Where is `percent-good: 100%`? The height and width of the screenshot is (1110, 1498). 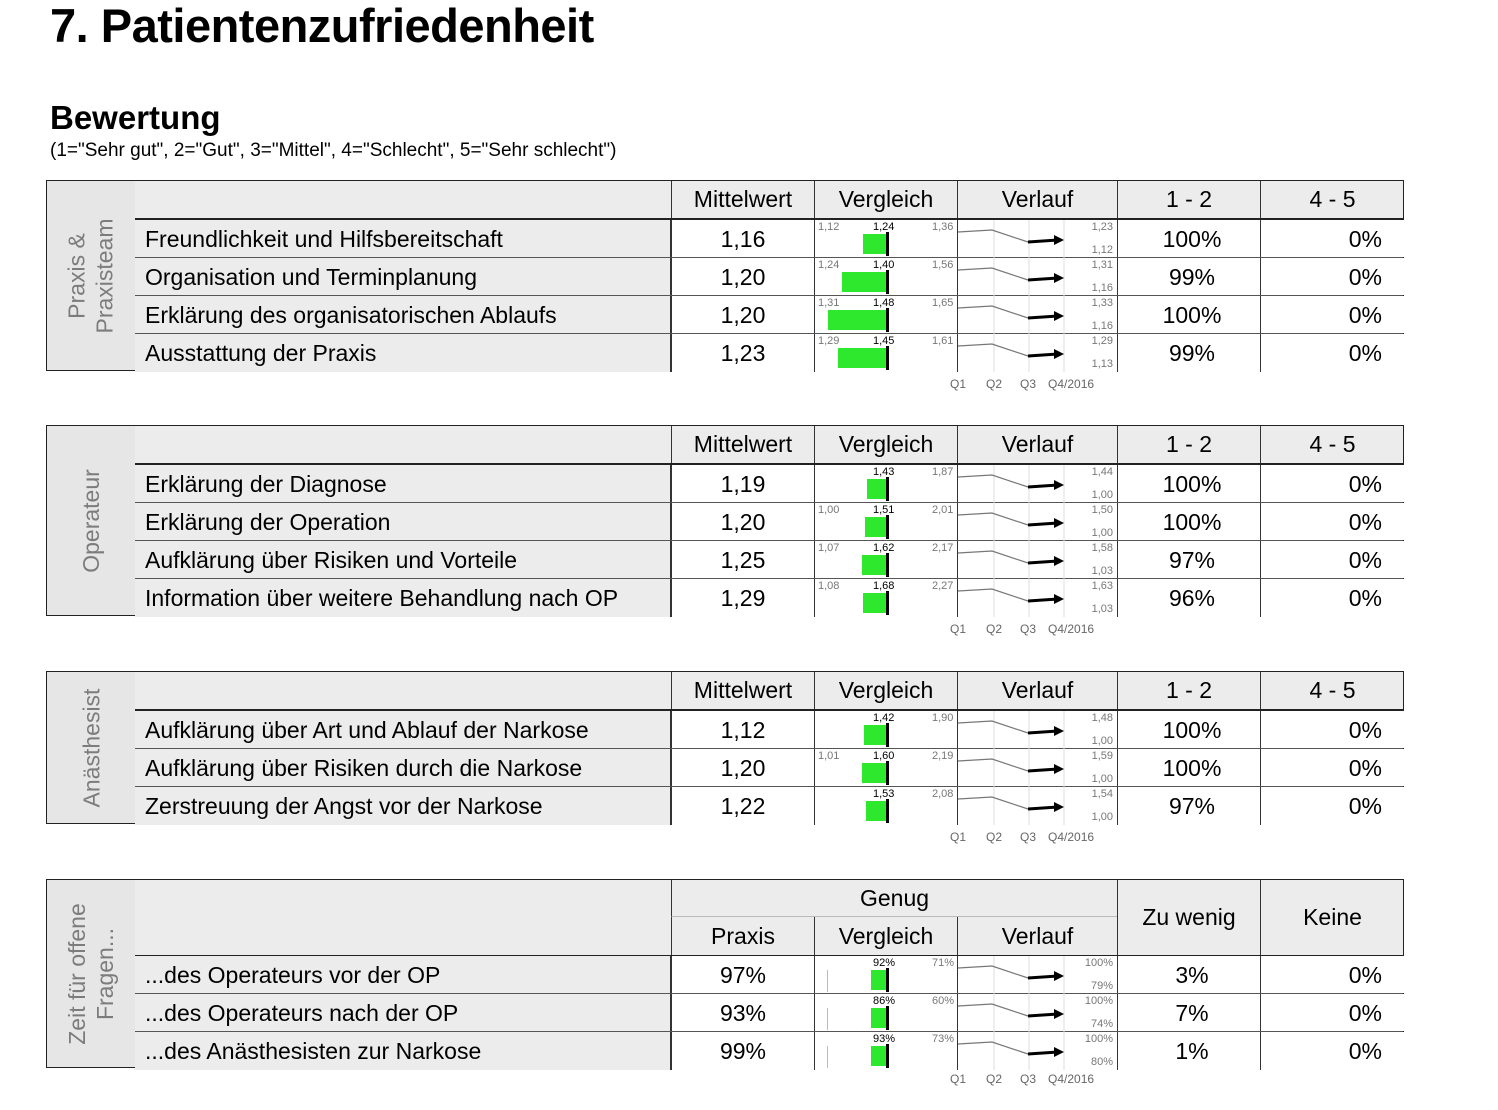
percent-good: 100% is located at coordinates (1188, 238).